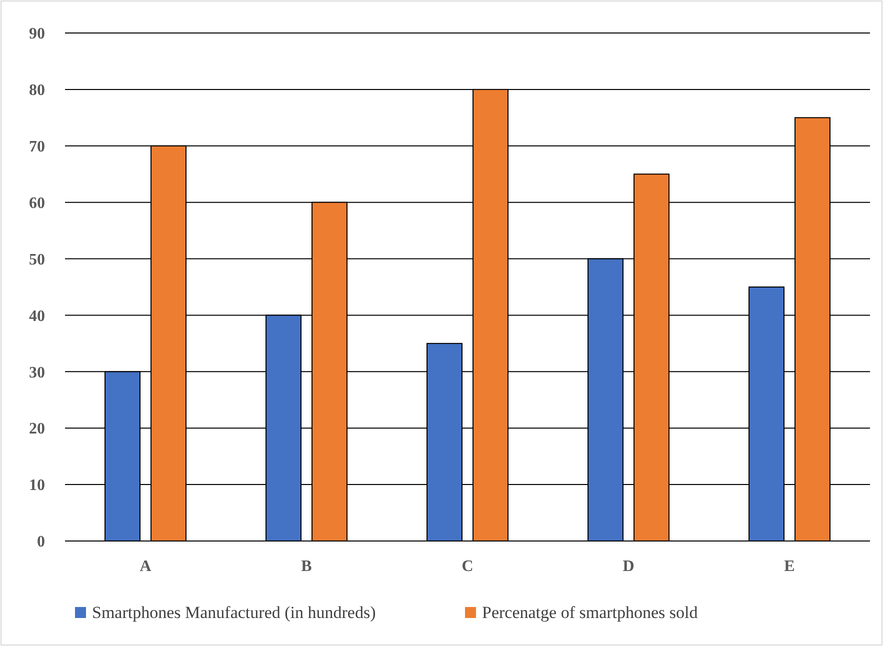 This screenshot has height=646, width=883. I want to click on x-tick-label: A, so click(146, 566).